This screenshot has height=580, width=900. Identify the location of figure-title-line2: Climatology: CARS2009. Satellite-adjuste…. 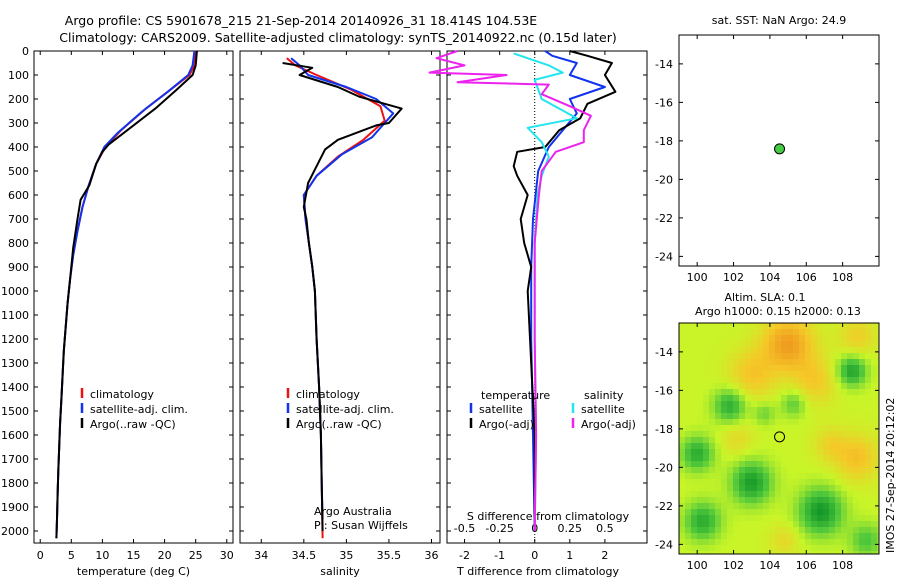
(337, 37).